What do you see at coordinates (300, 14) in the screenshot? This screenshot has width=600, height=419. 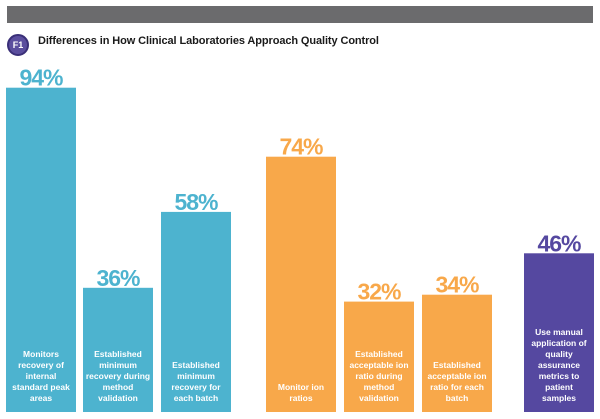 I see `header-bar` at bounding box center [300, 14].